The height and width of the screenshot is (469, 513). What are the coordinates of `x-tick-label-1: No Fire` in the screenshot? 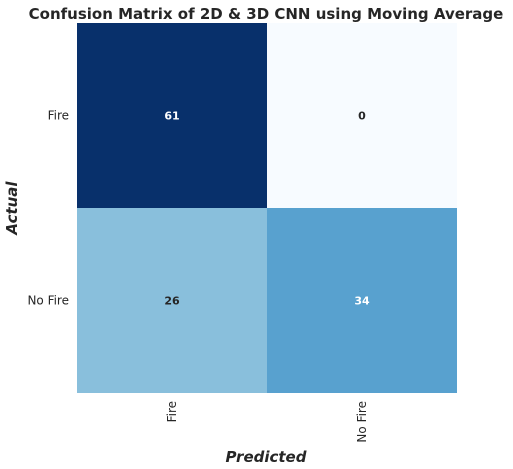 It's located at (362, 422).